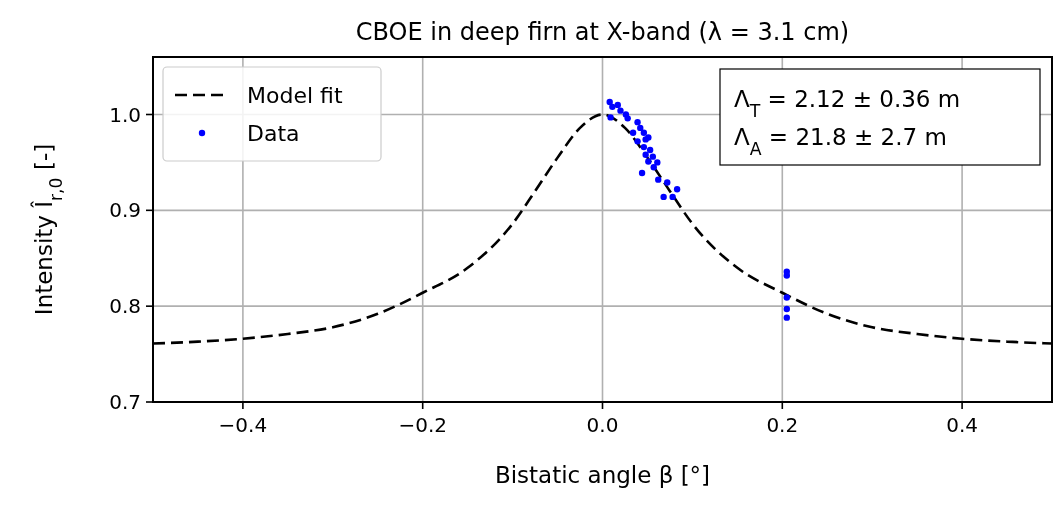 The height and width of the screenshot is (505, 1064). Describe the element at coordinates (602, 425) in the screenshot. I see `x-tick-label: 0.0` at that location.